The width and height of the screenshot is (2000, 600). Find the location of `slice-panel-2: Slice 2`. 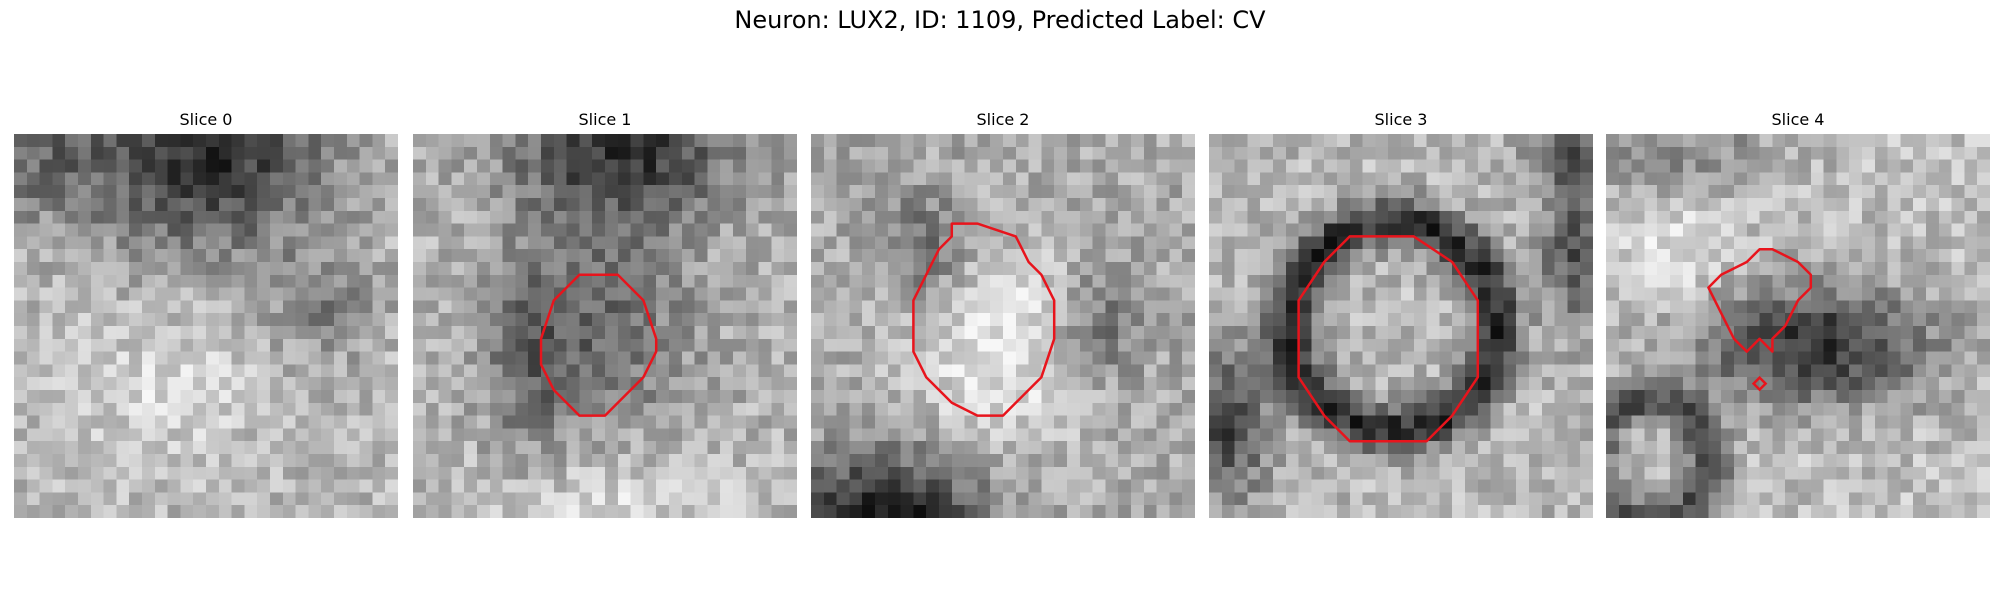

slice-panel-2: Slice 2 is located at coordinates (1003, 313).